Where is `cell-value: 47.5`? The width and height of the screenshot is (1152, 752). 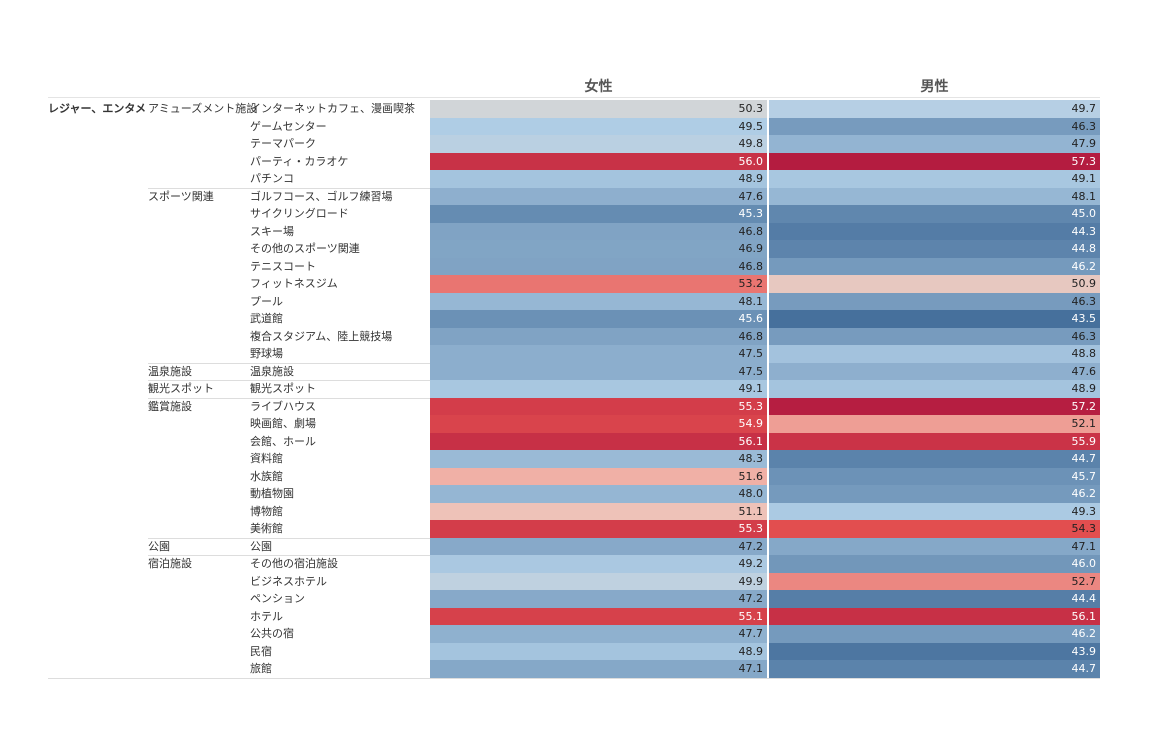 cell-value: 47.5 is located at coordinates (751, 371).